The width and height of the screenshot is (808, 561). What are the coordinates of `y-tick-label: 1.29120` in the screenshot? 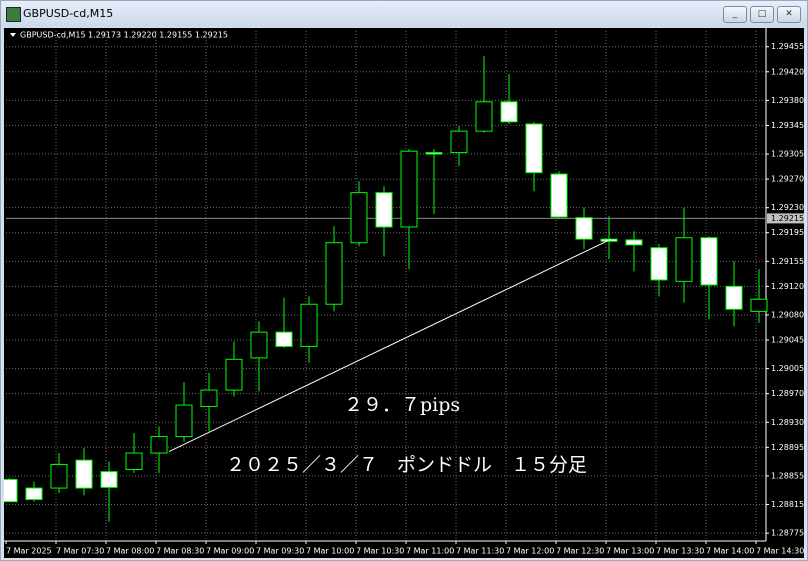 It's located at (787, 286).